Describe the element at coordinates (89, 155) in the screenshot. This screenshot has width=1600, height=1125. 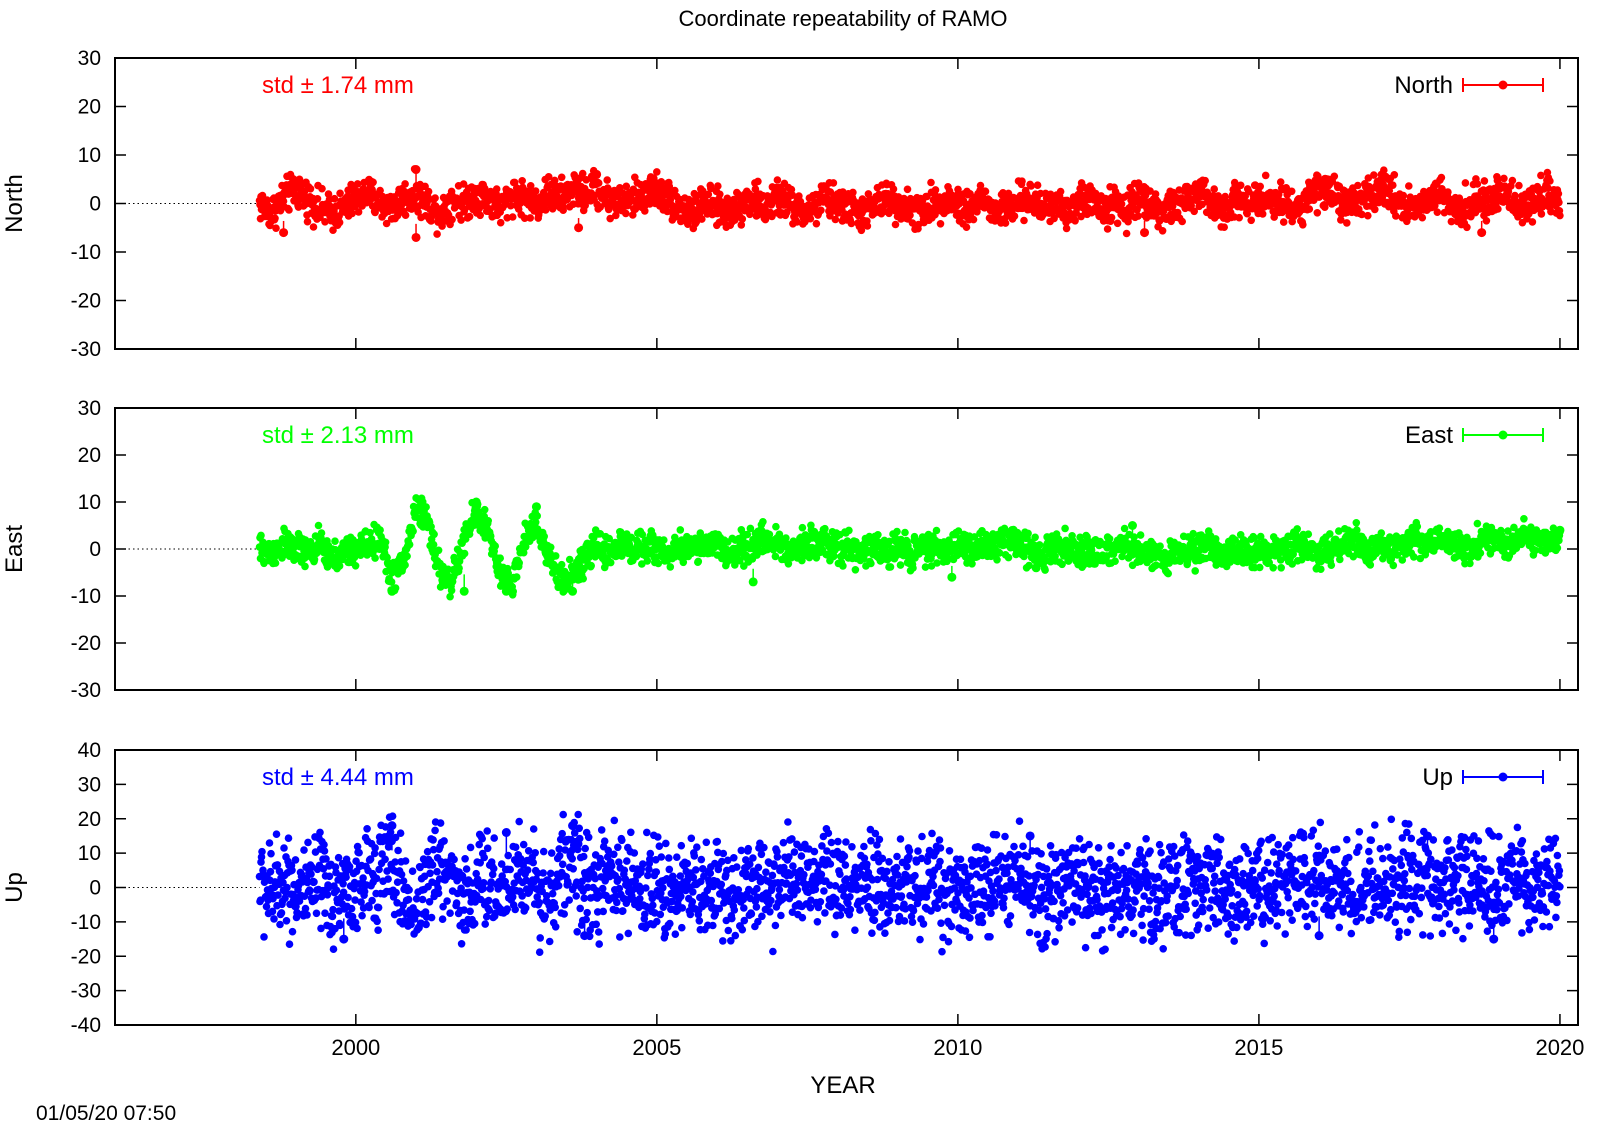
I see `y-tick-label: 10` at that location.